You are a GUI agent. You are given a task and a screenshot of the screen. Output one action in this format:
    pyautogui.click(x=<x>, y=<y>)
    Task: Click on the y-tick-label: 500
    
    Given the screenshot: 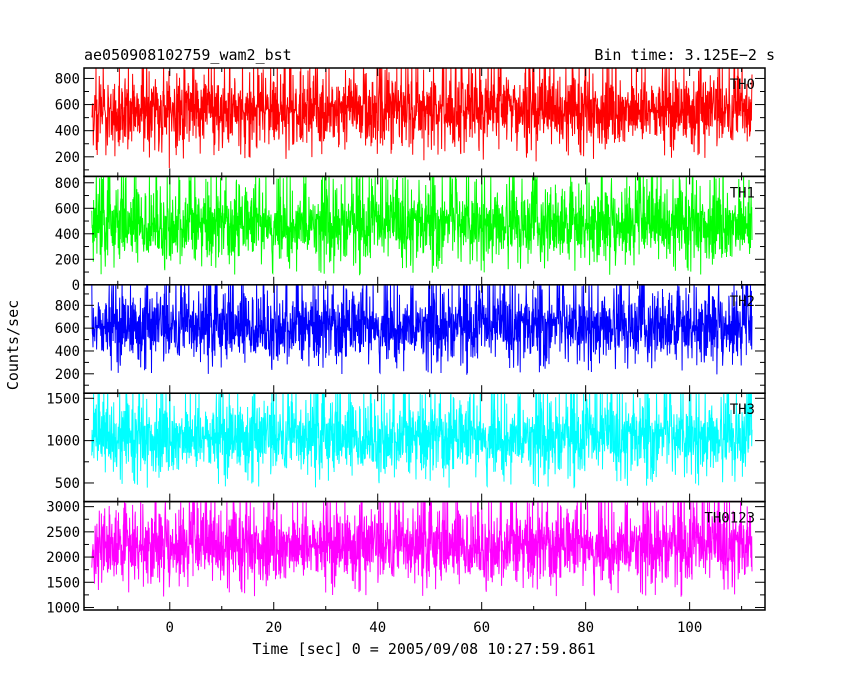 What is the action you would take?
    pyautogui.click(x=67, y=484)
    